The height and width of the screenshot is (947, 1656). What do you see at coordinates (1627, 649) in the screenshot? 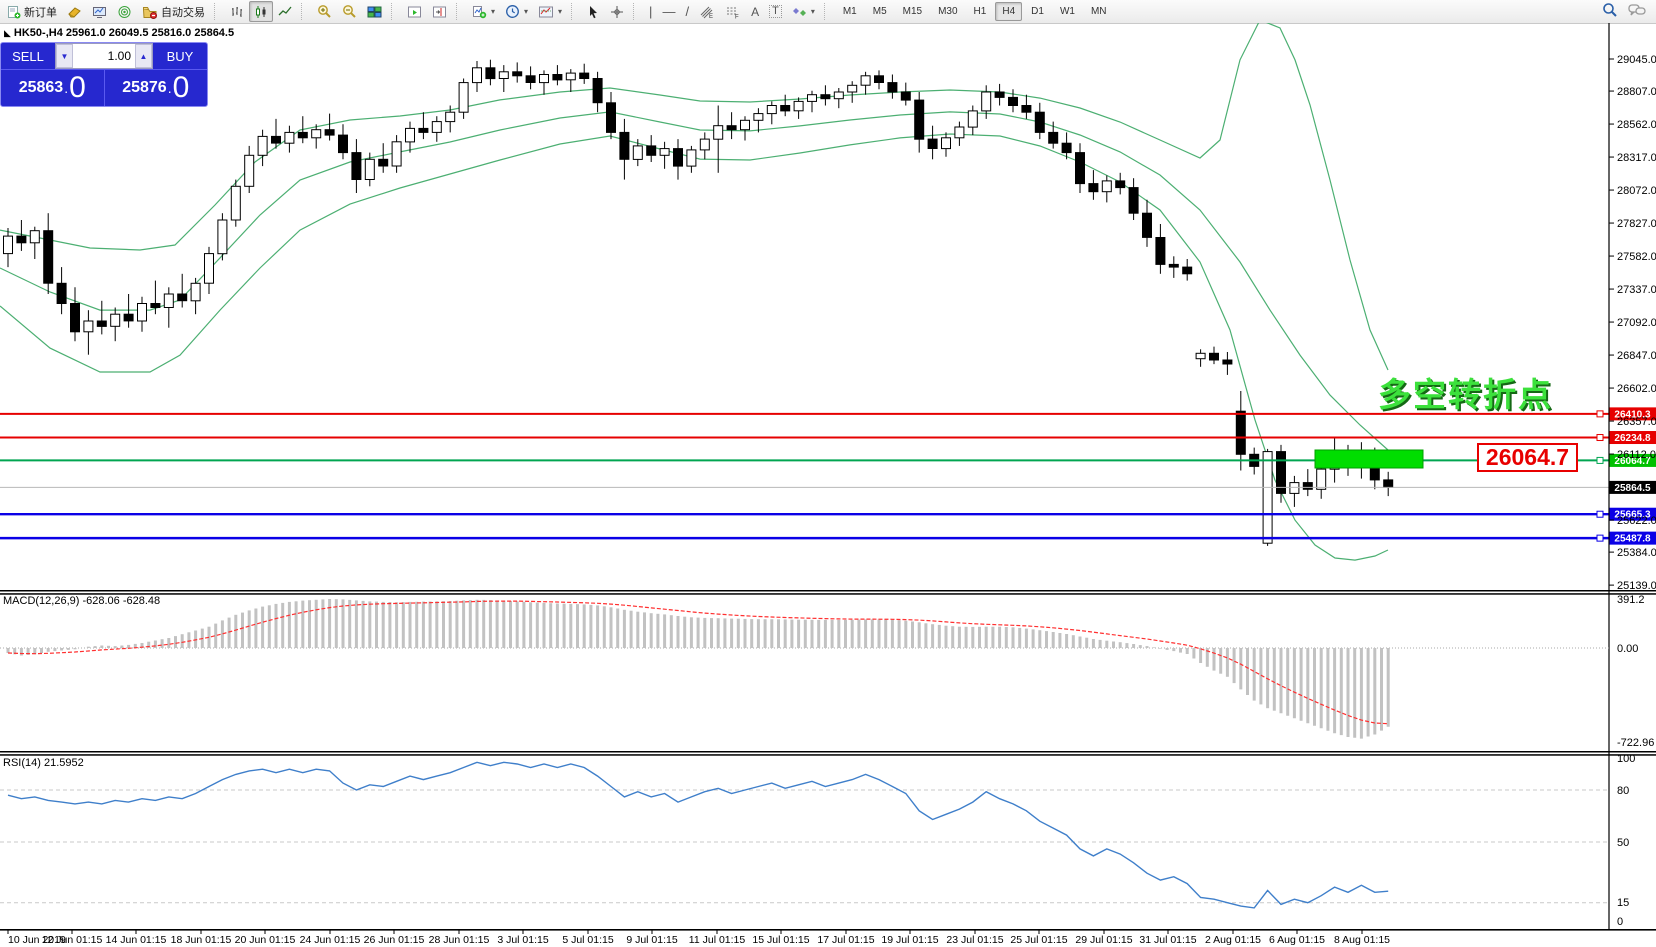
I see `svg-text: 0.00` at bounding box center [1627, 649].